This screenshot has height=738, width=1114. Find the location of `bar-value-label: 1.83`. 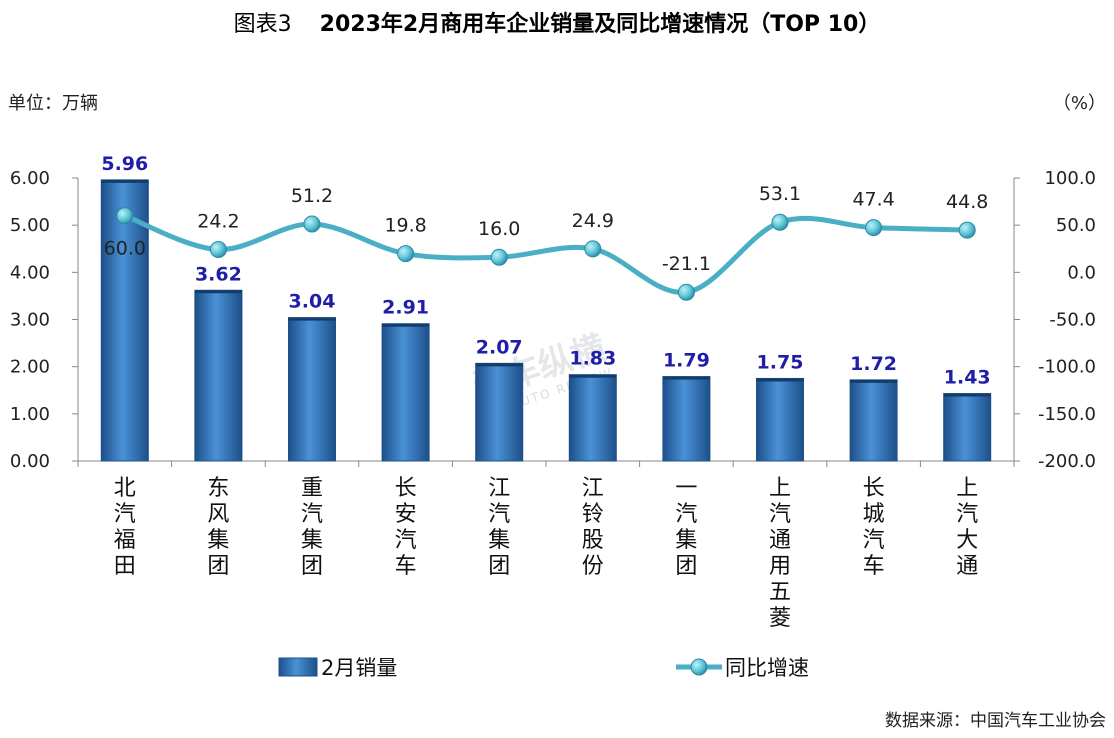

bar-value-label: 1.83 is located at coordinates (592, 359).